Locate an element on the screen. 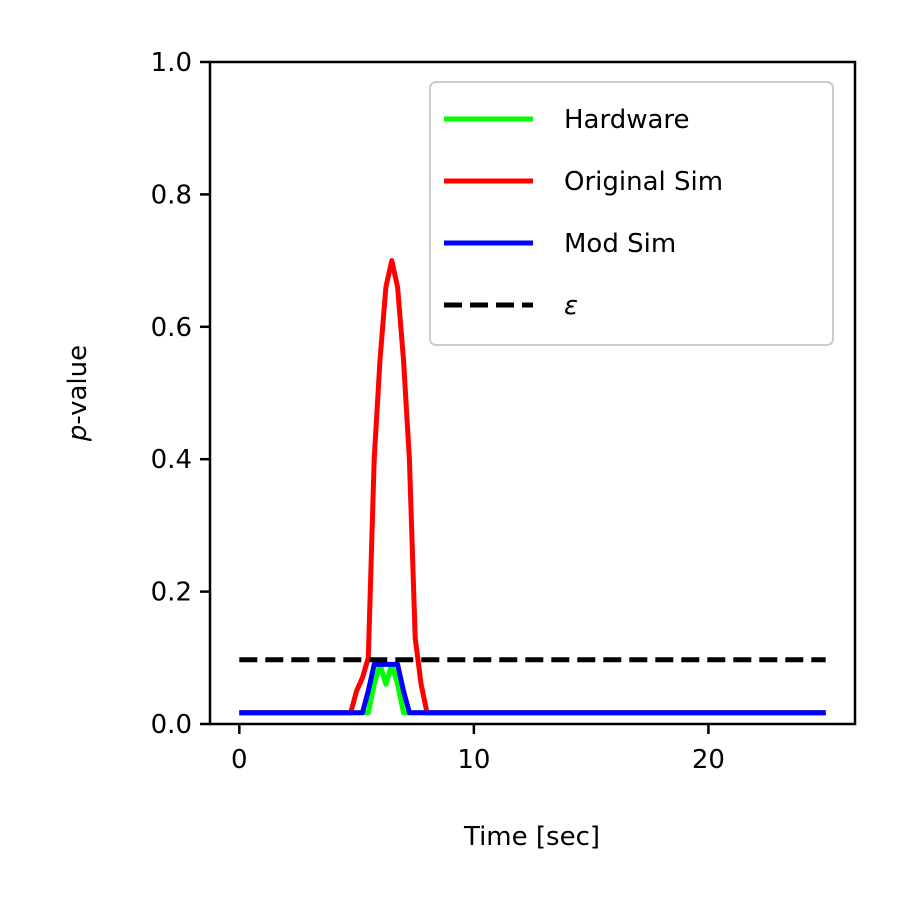 The width and height of the screenshot is (900, 900). x-tick-label: 10 is located at coordinates (473, 760).